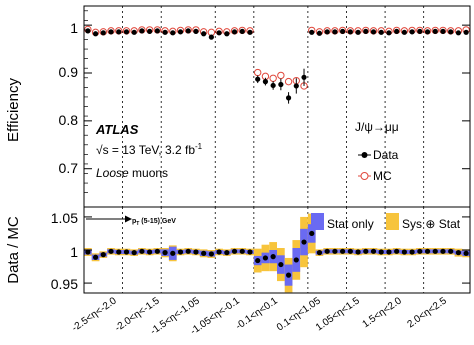 This screenshot has height=345, width=474. I want to click on top-legend: J/ψ→μμ Data MC, so click(377, 151).